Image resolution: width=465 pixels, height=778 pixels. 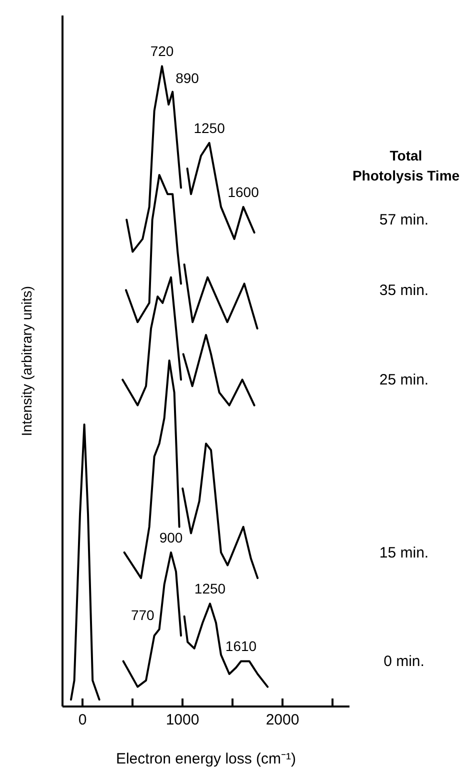 I want to click on annotation: 900, so click(x=171, y=537).